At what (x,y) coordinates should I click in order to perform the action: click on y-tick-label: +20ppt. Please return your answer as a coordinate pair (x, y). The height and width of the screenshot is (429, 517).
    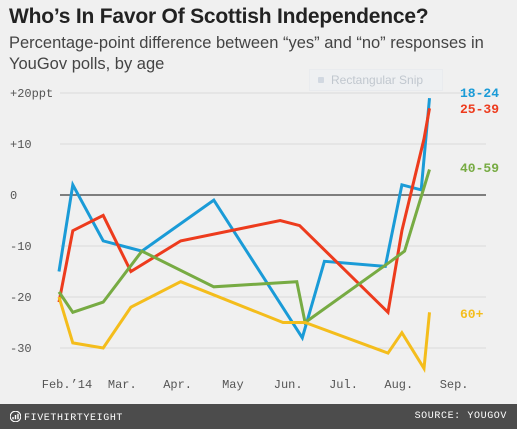
    Looking at the image, I should click on (31, 94).